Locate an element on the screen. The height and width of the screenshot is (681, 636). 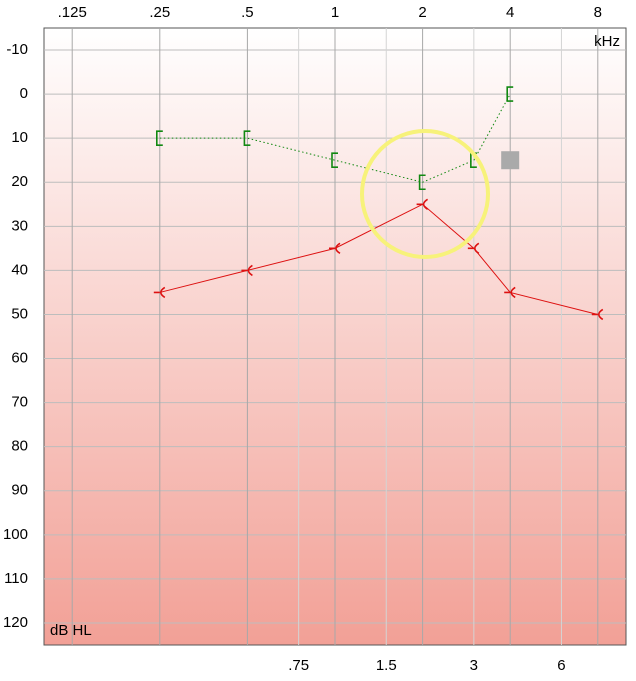
y-tick-label: 10 is located at coordinates (19, 137).